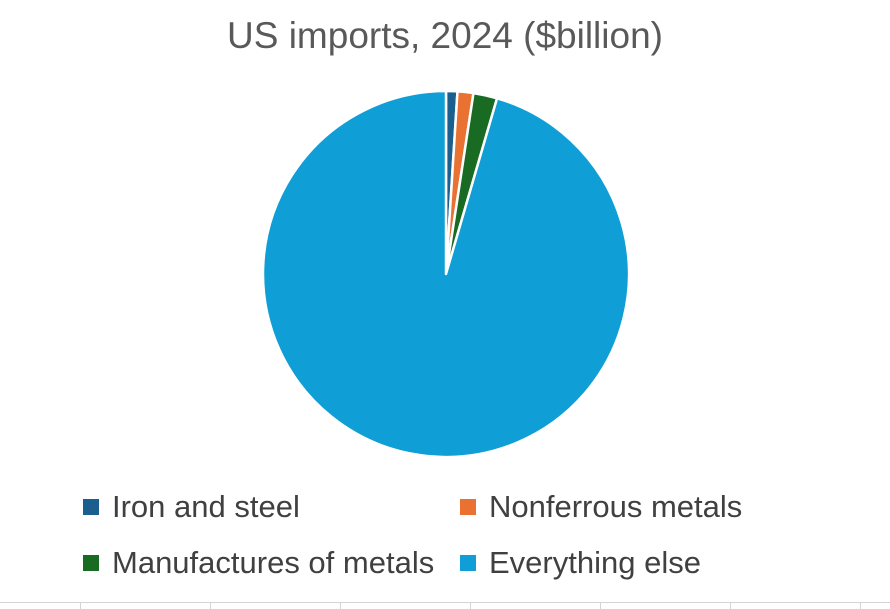 This screenshot has height=609, width=890. What do you see at coordinates (91, 563) in the screenshot?
I see `legend-swatch-manufactures-of-metals` at bounding box center [91, 563].